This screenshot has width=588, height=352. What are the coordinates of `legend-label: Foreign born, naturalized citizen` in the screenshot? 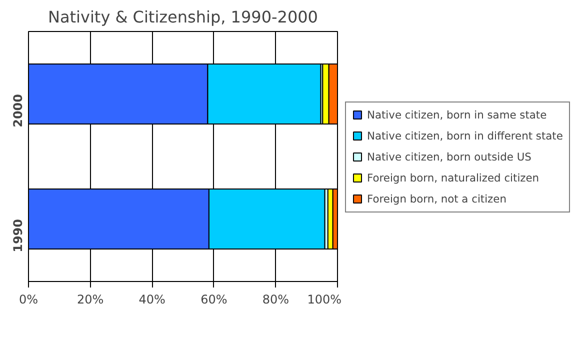 It's located at (453, 177).